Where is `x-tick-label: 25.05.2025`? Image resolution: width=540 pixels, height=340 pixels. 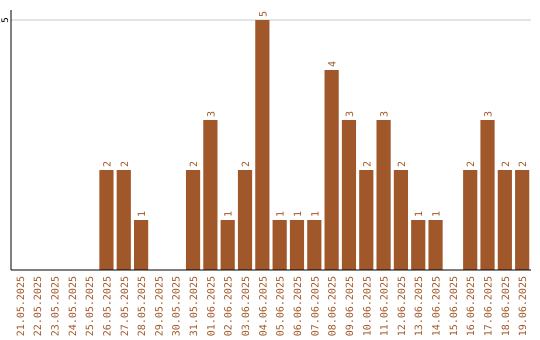
x-tick-label: 25.05.2025 is located at coordinates (90, 306).